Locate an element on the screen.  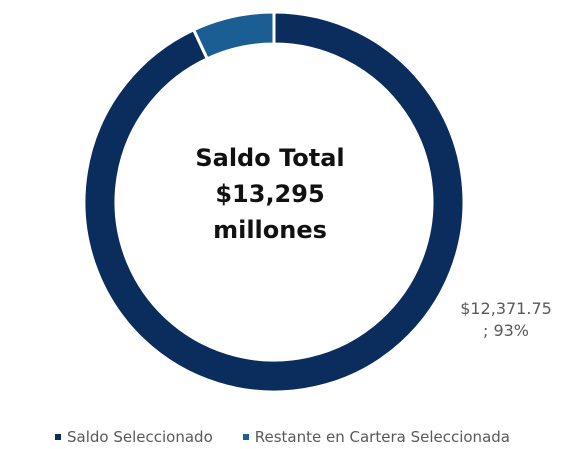
center-title-line-1: Saldo Total is located at coordinates (270, 158).